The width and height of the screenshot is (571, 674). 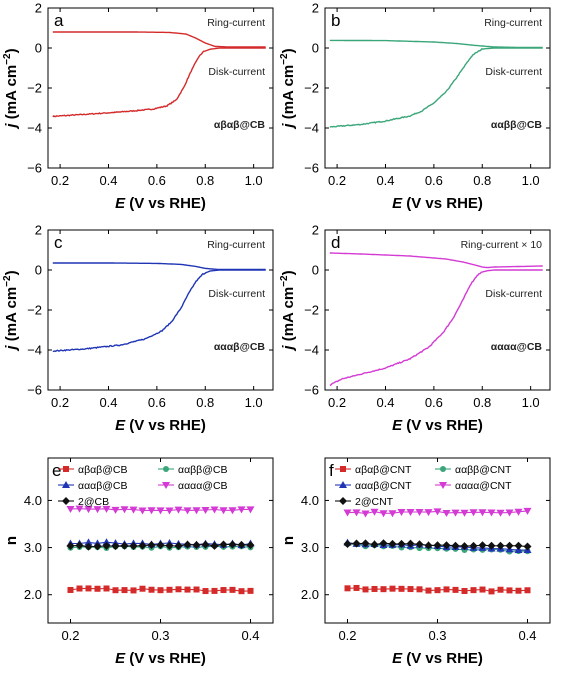 I want to click on disk-current-line, so click(x=436, y=87).